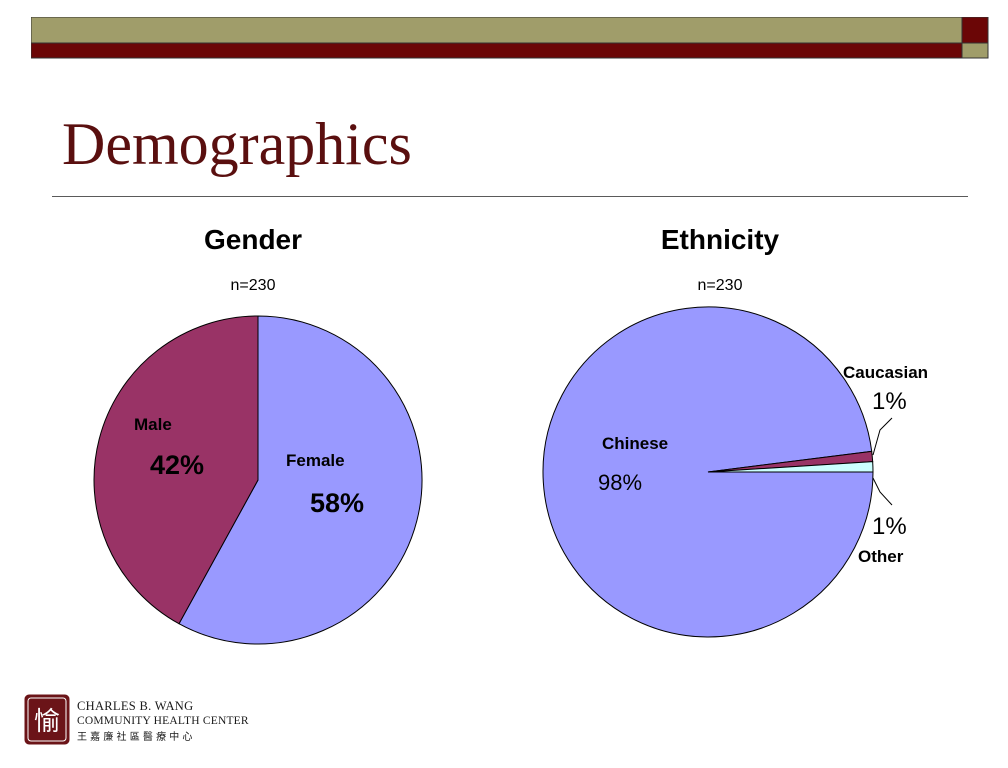  Describe the element at coordinates (300, 480) in the screenshot. I see `pie-slice-female` at that location.